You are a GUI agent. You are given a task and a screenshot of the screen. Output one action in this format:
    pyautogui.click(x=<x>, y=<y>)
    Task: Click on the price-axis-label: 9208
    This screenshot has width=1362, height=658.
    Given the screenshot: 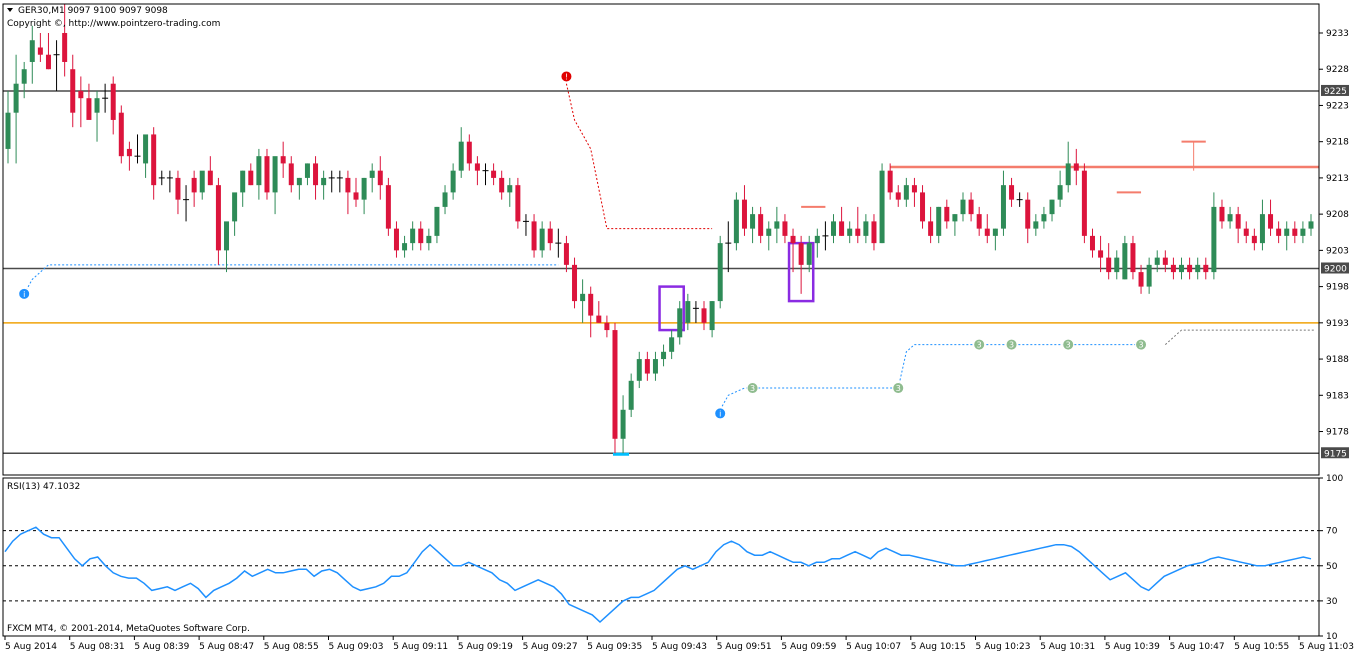 What is the action you would take?
    pyautogui.click(x=1337, y=215)
    